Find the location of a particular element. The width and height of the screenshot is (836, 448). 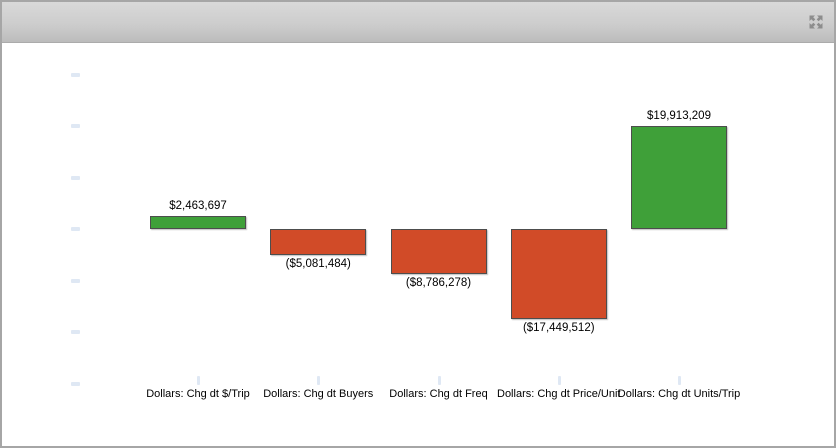

category-label: Dollars: Chg dt Price/Unit is located at coordinates (559, 394).